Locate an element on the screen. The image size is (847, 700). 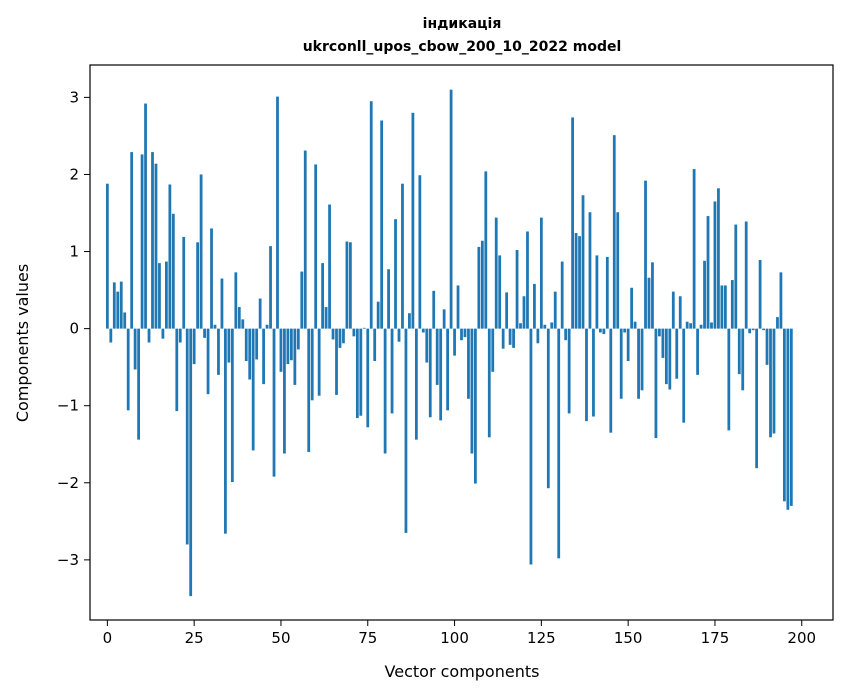
x-tick-label: 75 is located at coordinates (367, 638).